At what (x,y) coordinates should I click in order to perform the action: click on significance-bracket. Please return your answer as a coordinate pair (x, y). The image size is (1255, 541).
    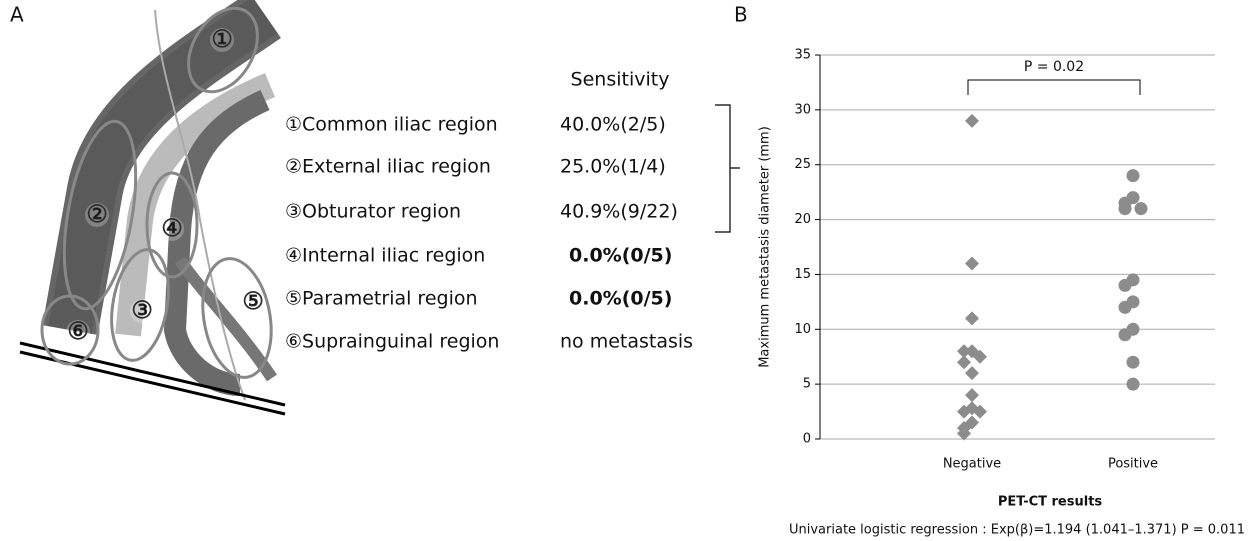
    Looking at the image, I should click on (1054, 87).